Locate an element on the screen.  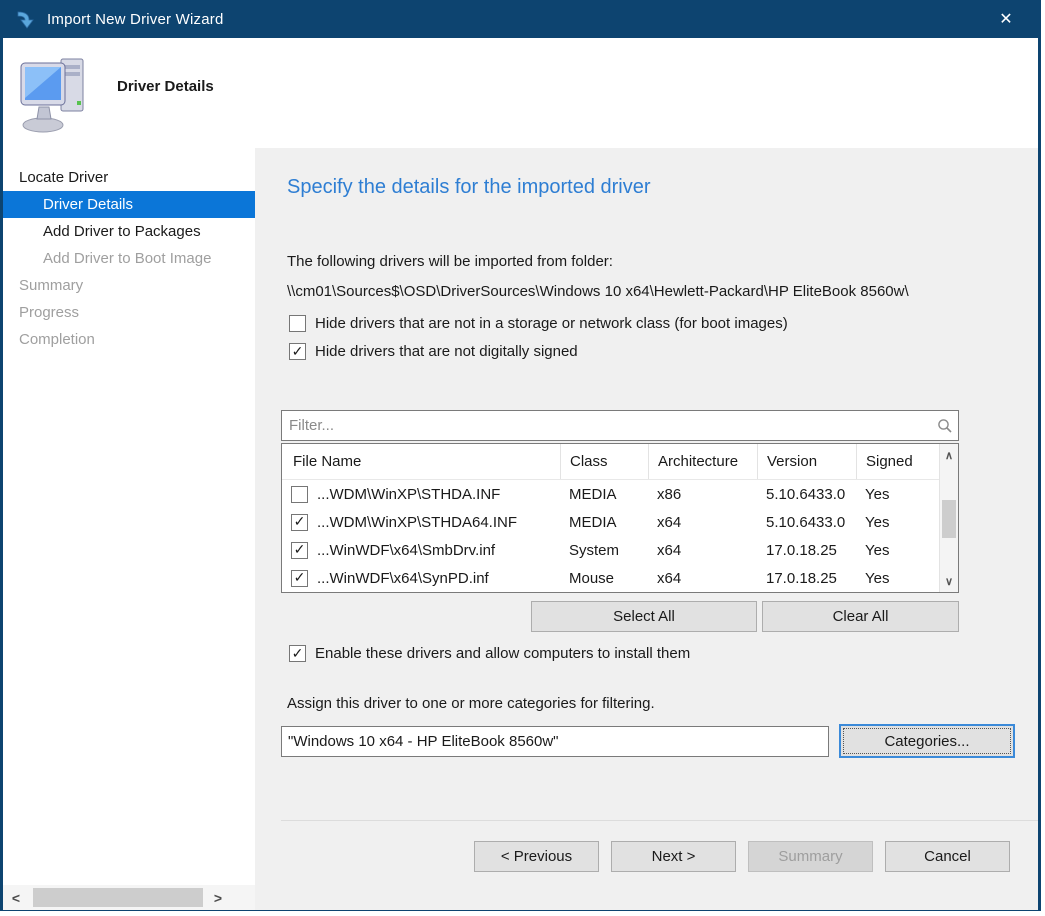
enable-drivers-checkbox is located at coordinates (297, 653).